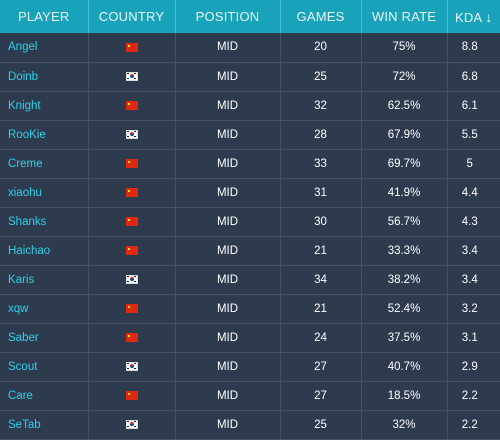 This screenshot has height=440, width=500. I want to click on table-row: Haichao MID 21 33.3% 3.4, so click(250, 250).